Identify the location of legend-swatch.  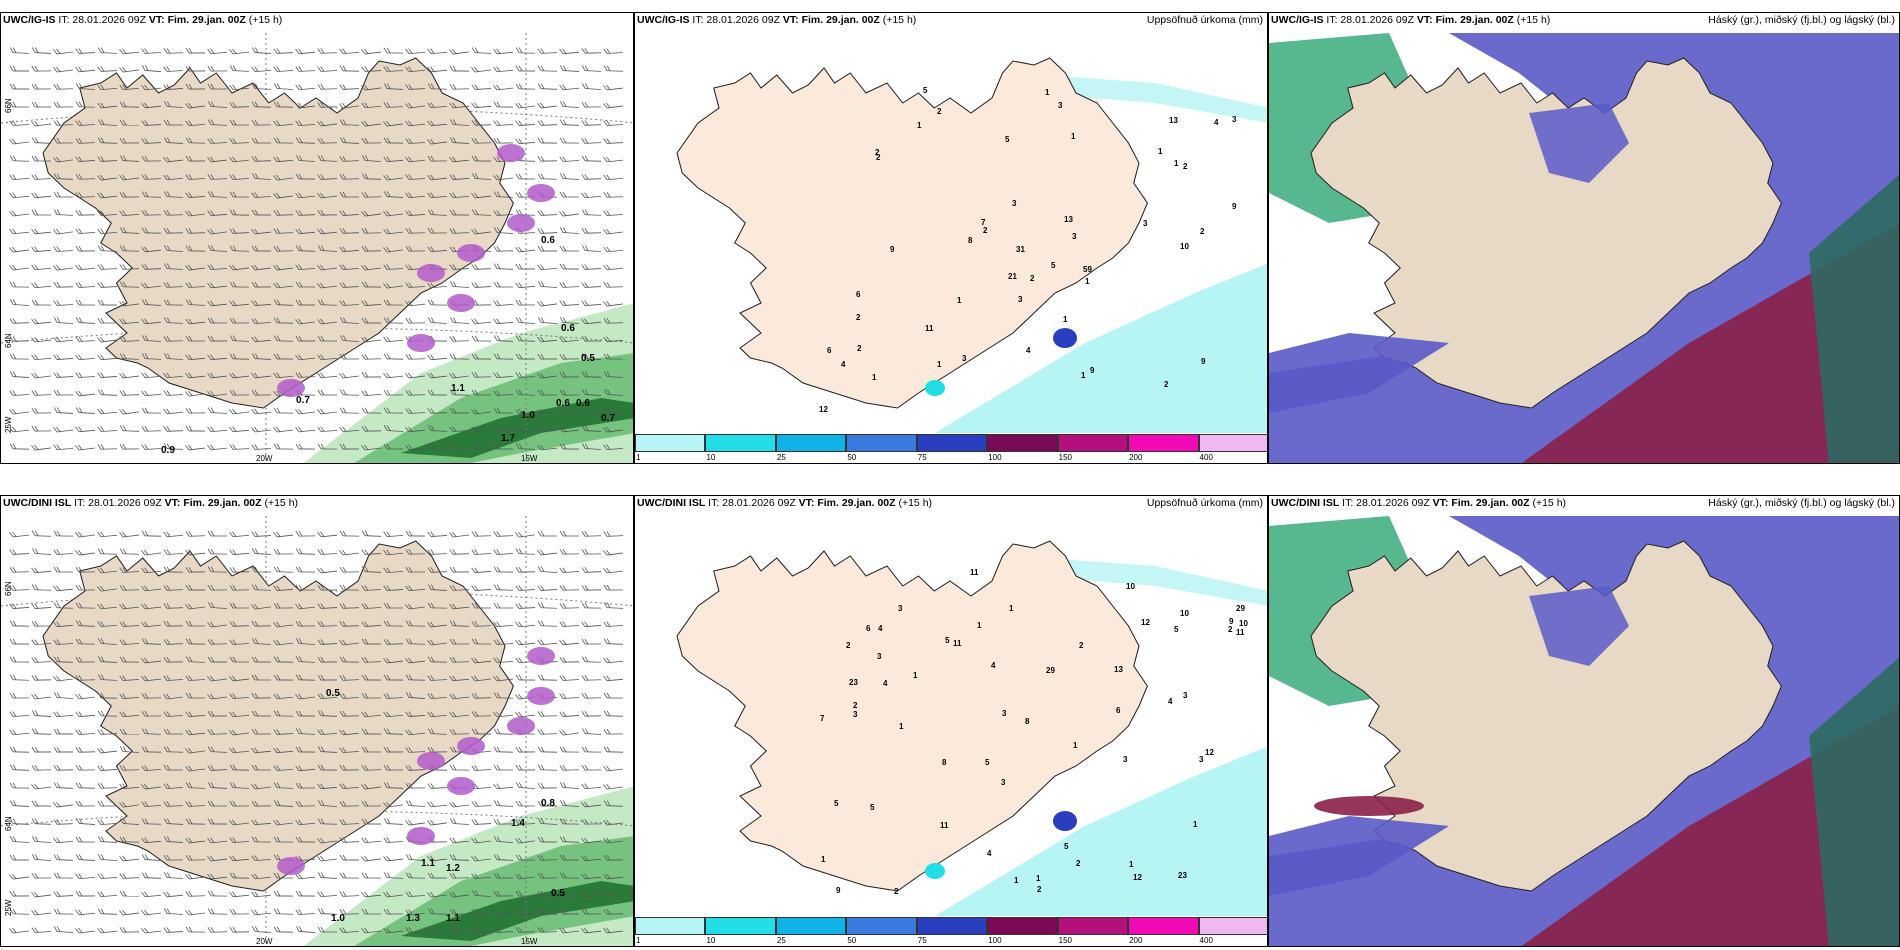
(952, 926).